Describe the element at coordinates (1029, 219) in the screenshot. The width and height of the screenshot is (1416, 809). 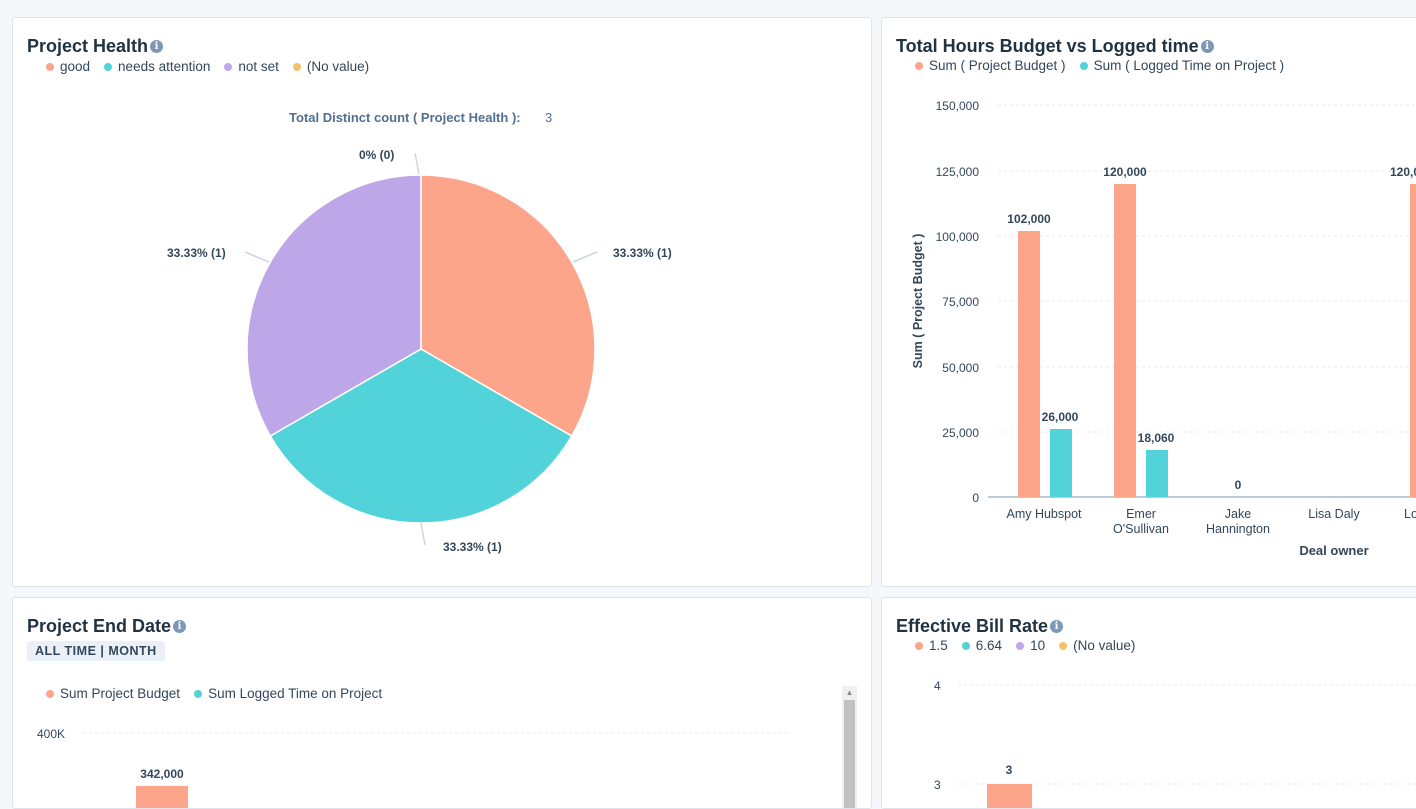
I see `bar-label: 102,000` at that location.